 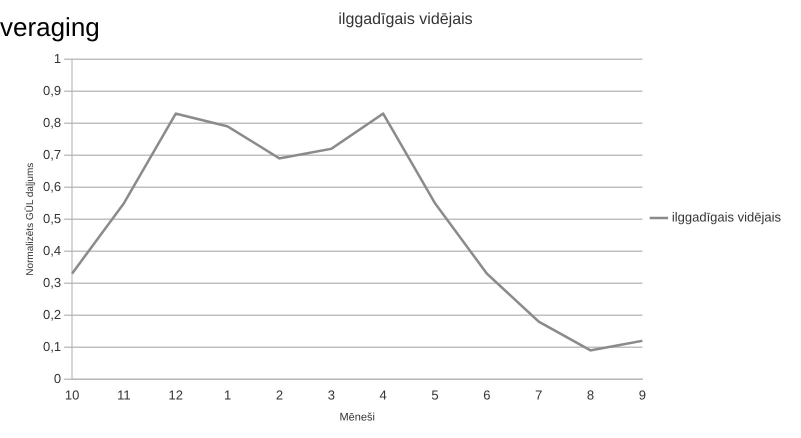 I want to click on x-tick-label: 12, so click(x=175, y=395).